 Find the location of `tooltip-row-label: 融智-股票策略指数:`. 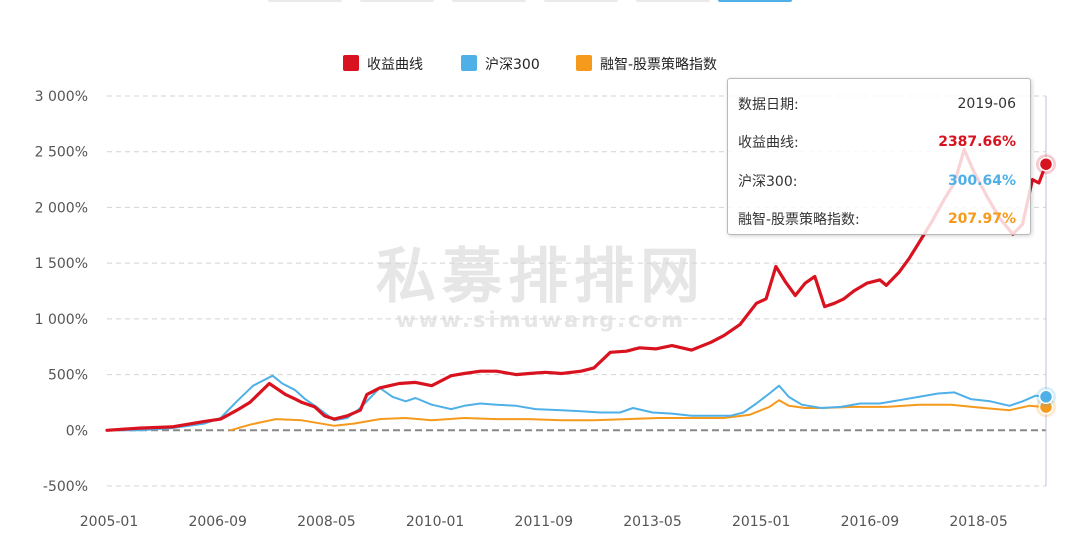

tooltip-row-label: 融智-股票策略指数: is located at coordinates (799, 220).